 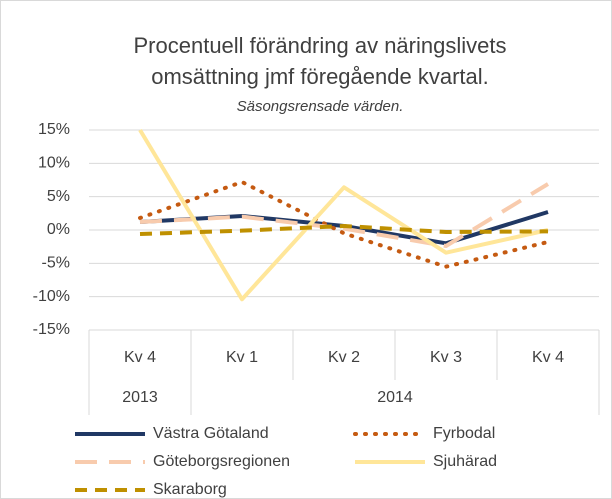 I want to click on group-label: 2014, so click(x=395, y=397).